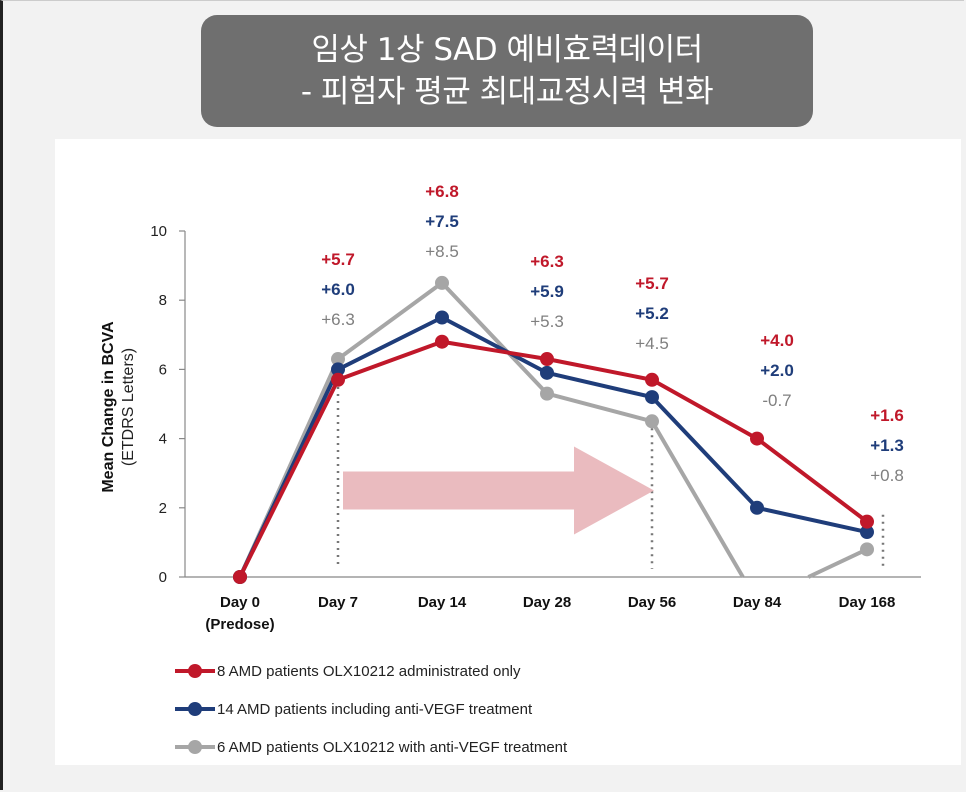 The width and height of the screenshot is (966, 792). I want to click on x-tick-label: Day 168, so click(867, 602).